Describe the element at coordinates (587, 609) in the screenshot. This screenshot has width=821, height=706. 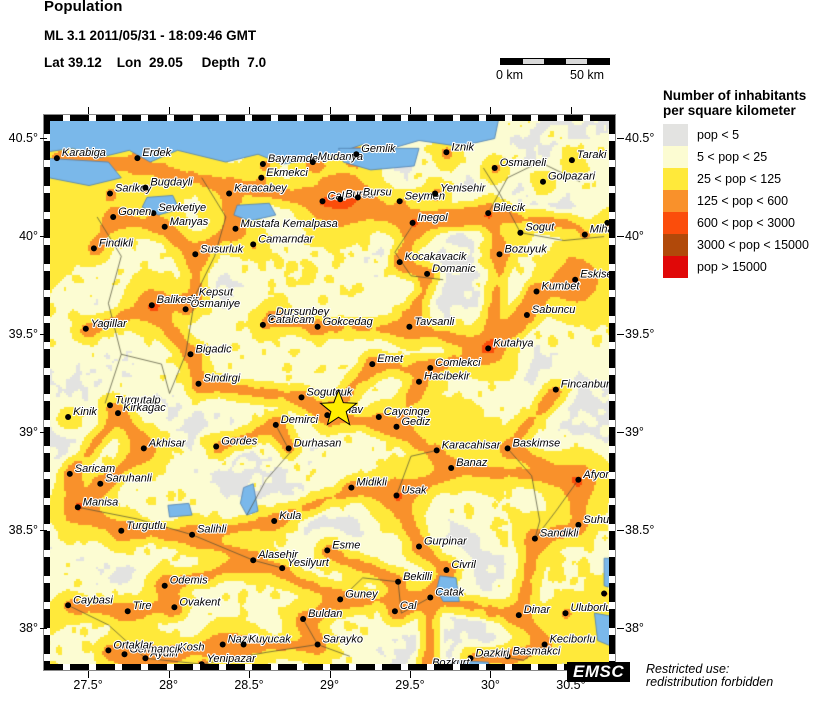
I see `city-marker: Uluborlu` at that location.